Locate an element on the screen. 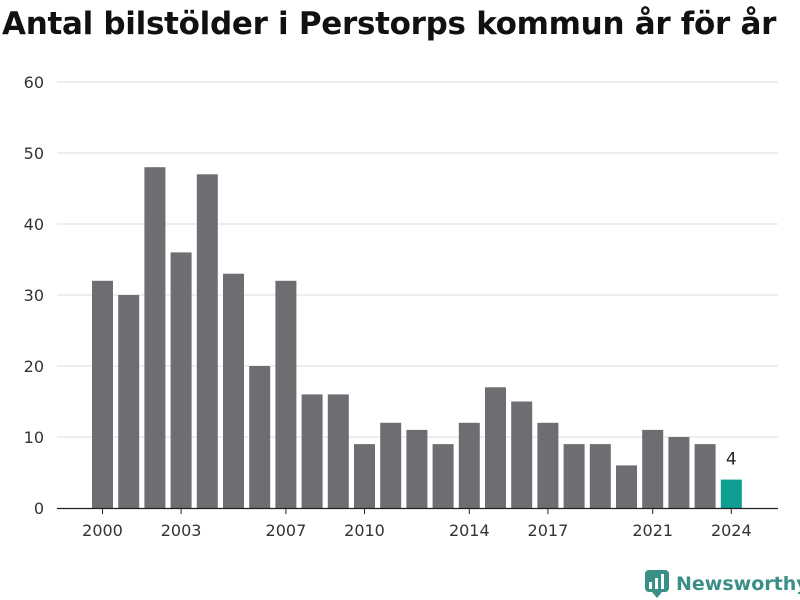 This screenshot has height=600, width=800. bar-2020 is located at coordinates (626, 486).